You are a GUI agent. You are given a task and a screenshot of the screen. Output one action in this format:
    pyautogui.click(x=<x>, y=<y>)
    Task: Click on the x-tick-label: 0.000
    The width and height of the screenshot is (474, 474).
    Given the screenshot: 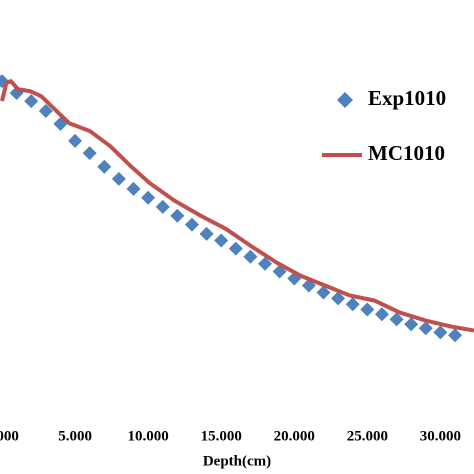 What is the action you would take?
    pyautogui.click(x=9, y=436)
    